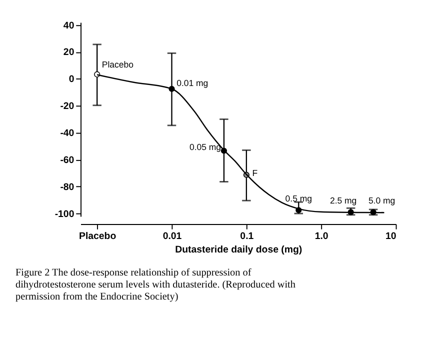  I want to click on y-tick-label: 0, so click(71, 80).